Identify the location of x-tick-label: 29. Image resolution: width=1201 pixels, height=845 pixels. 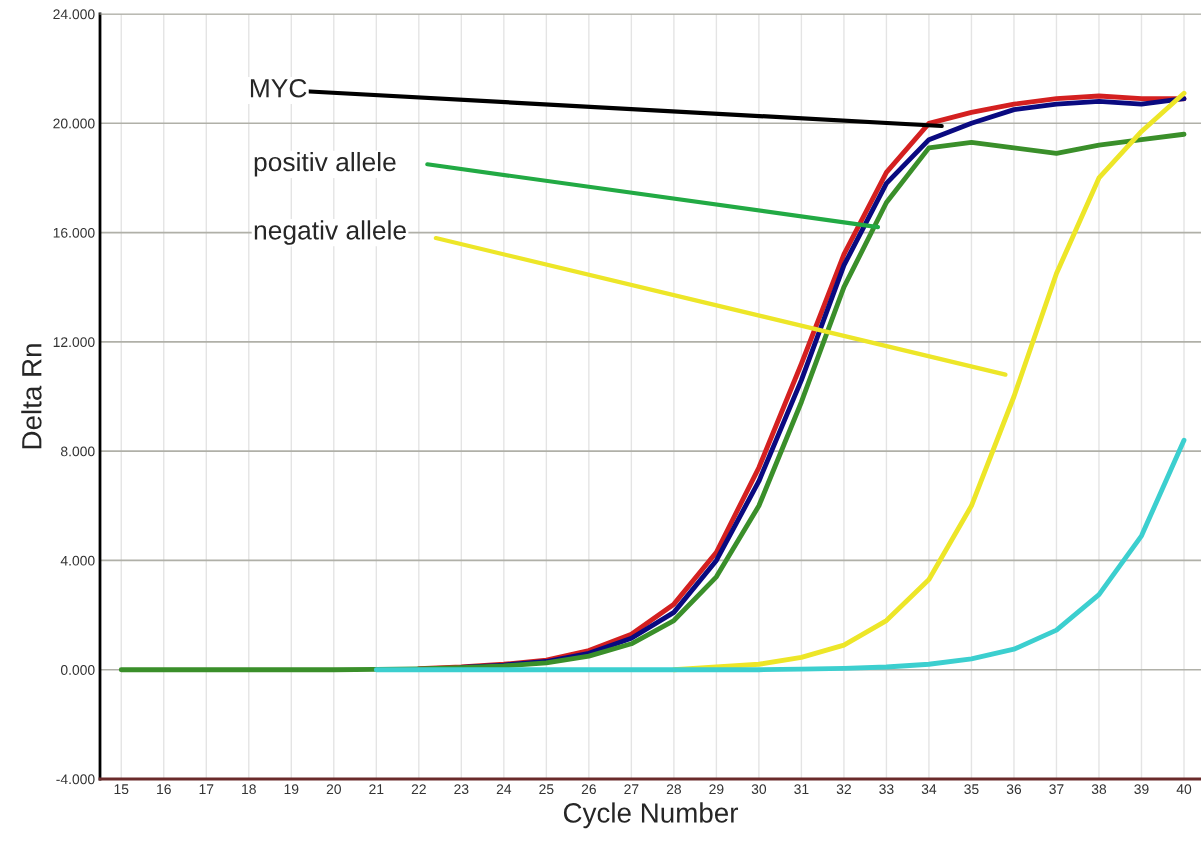
(716, 789).